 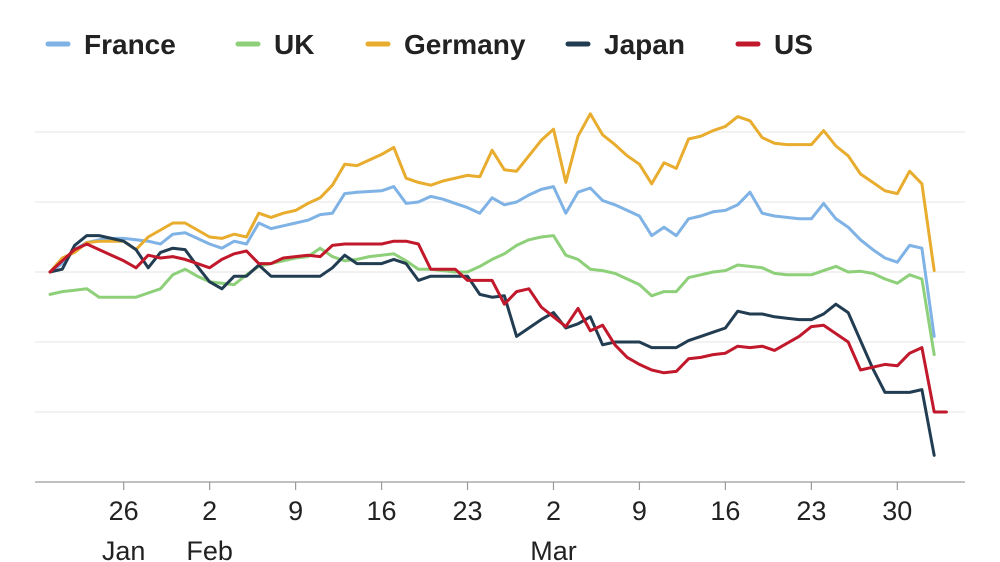 What do you see at coordinates (124, 549) in the screenshot?
I see `x-month-label: Jan` at bounding box center [124, 549].